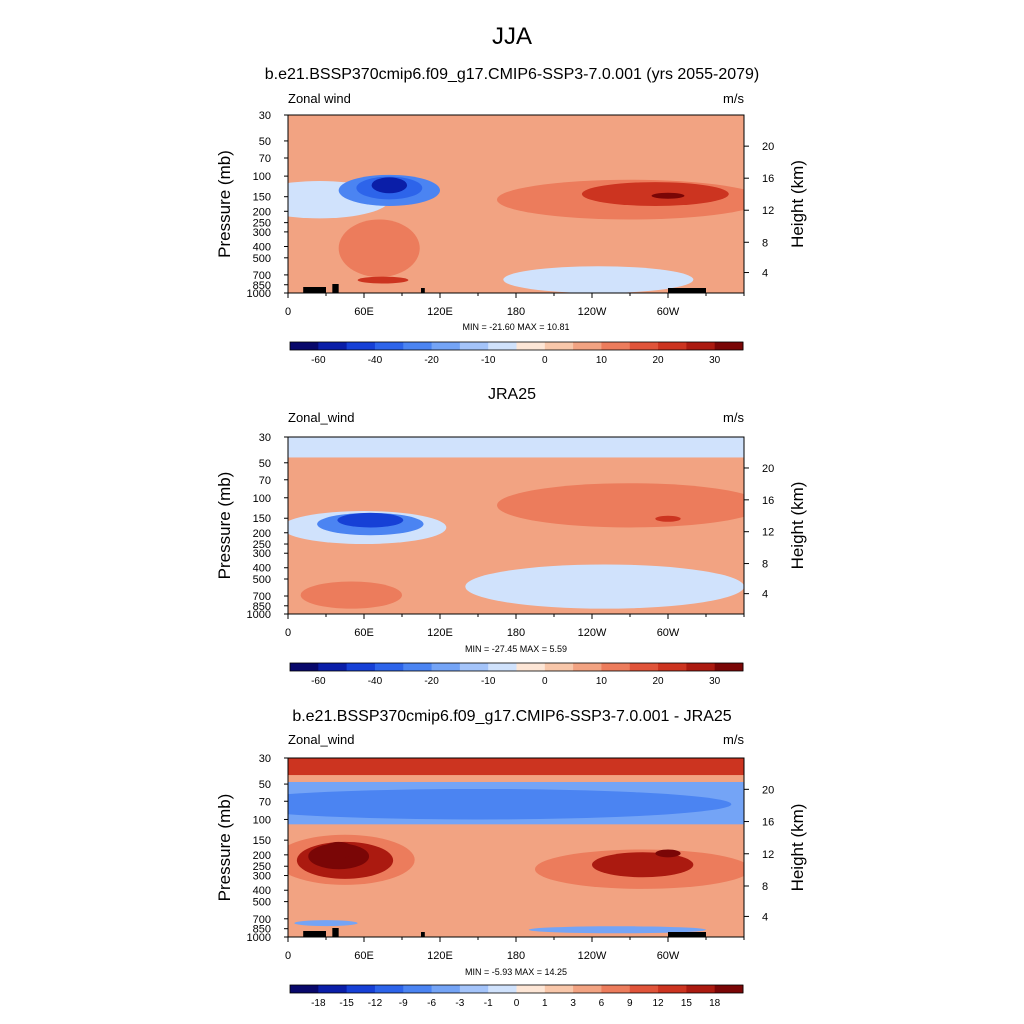  What do you see at coordinates (516, 972) in the screenshot?
I see `min-max-stats: MIN = -5.93 MAX = 14.25` at bounding box center [516, 972].